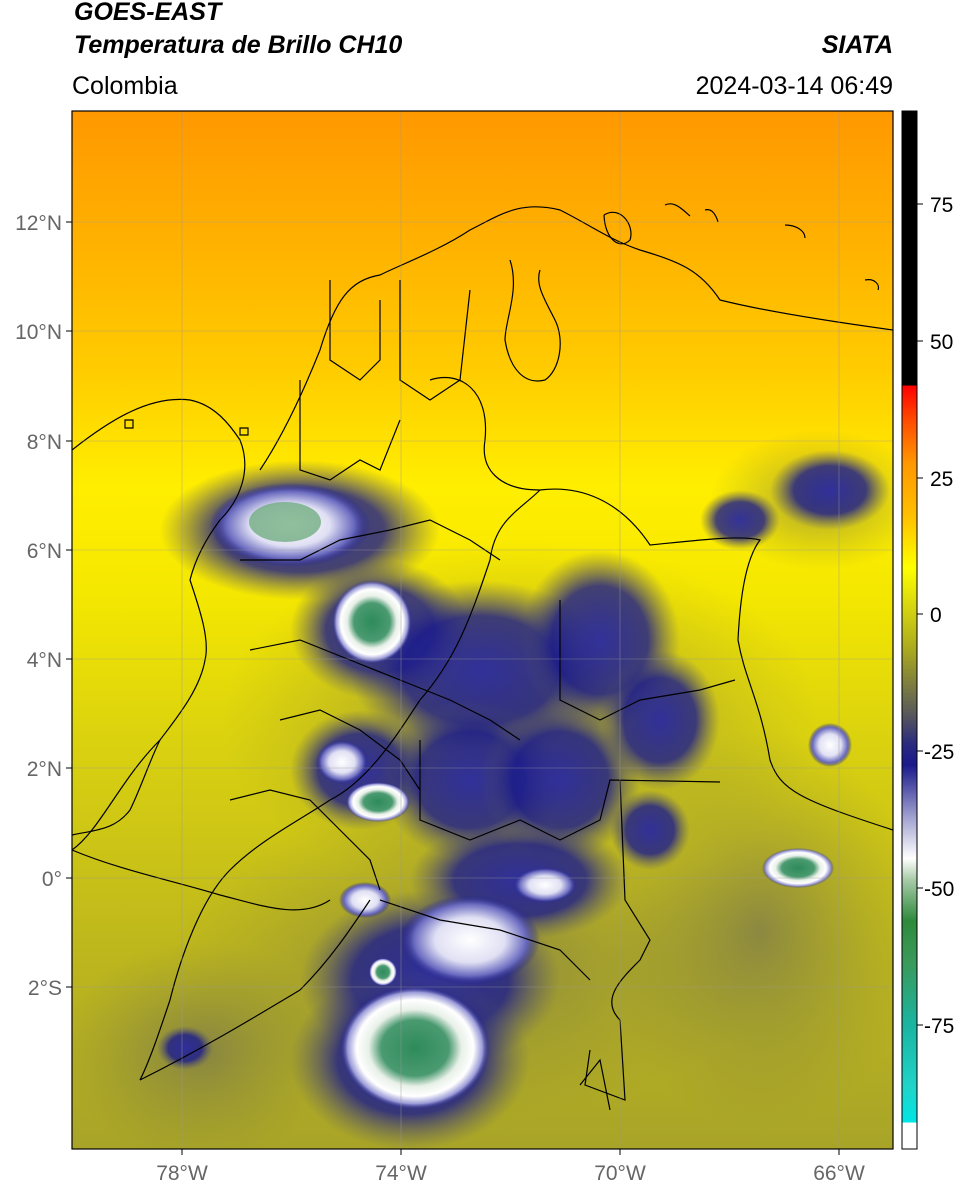 This screenshot has height=1190, width=966. What do you see at coordinates (941, 205) in the screenshot?
I see `cb-label-75: 75` at bounding box center [941, 205].